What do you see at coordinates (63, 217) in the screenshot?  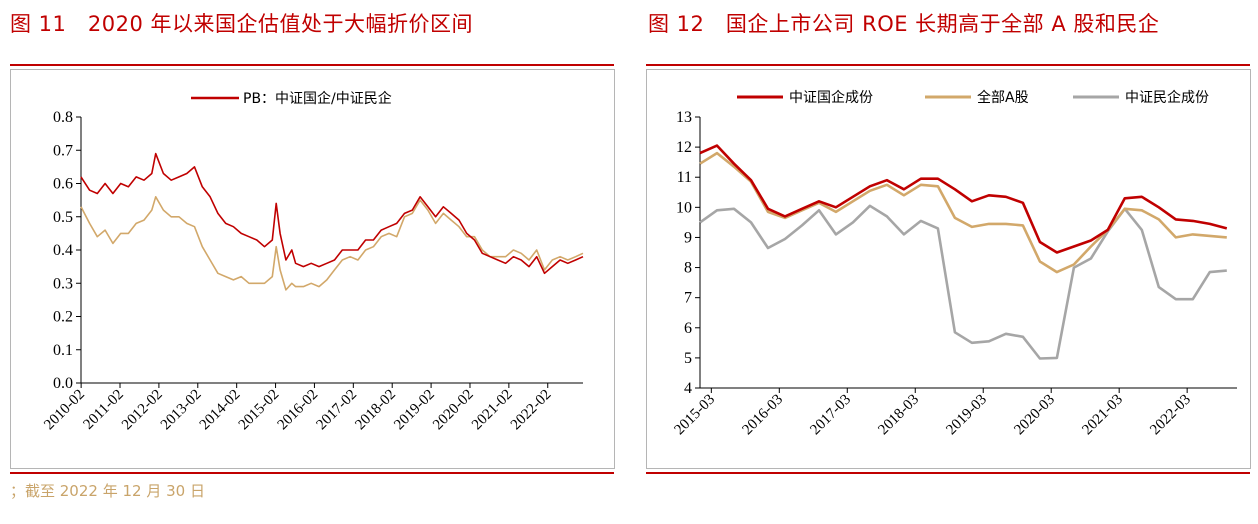 I see `y-tick-label: 0.5` at bounding box center [63, 217].